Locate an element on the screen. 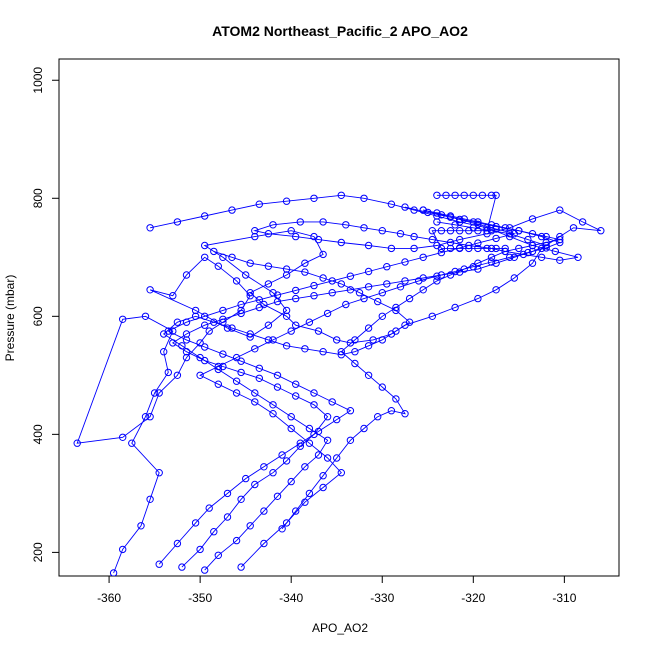 The image size is (650, 650). y-axis: 200 400 600 800 1000 is located at coordinates (45, 314).